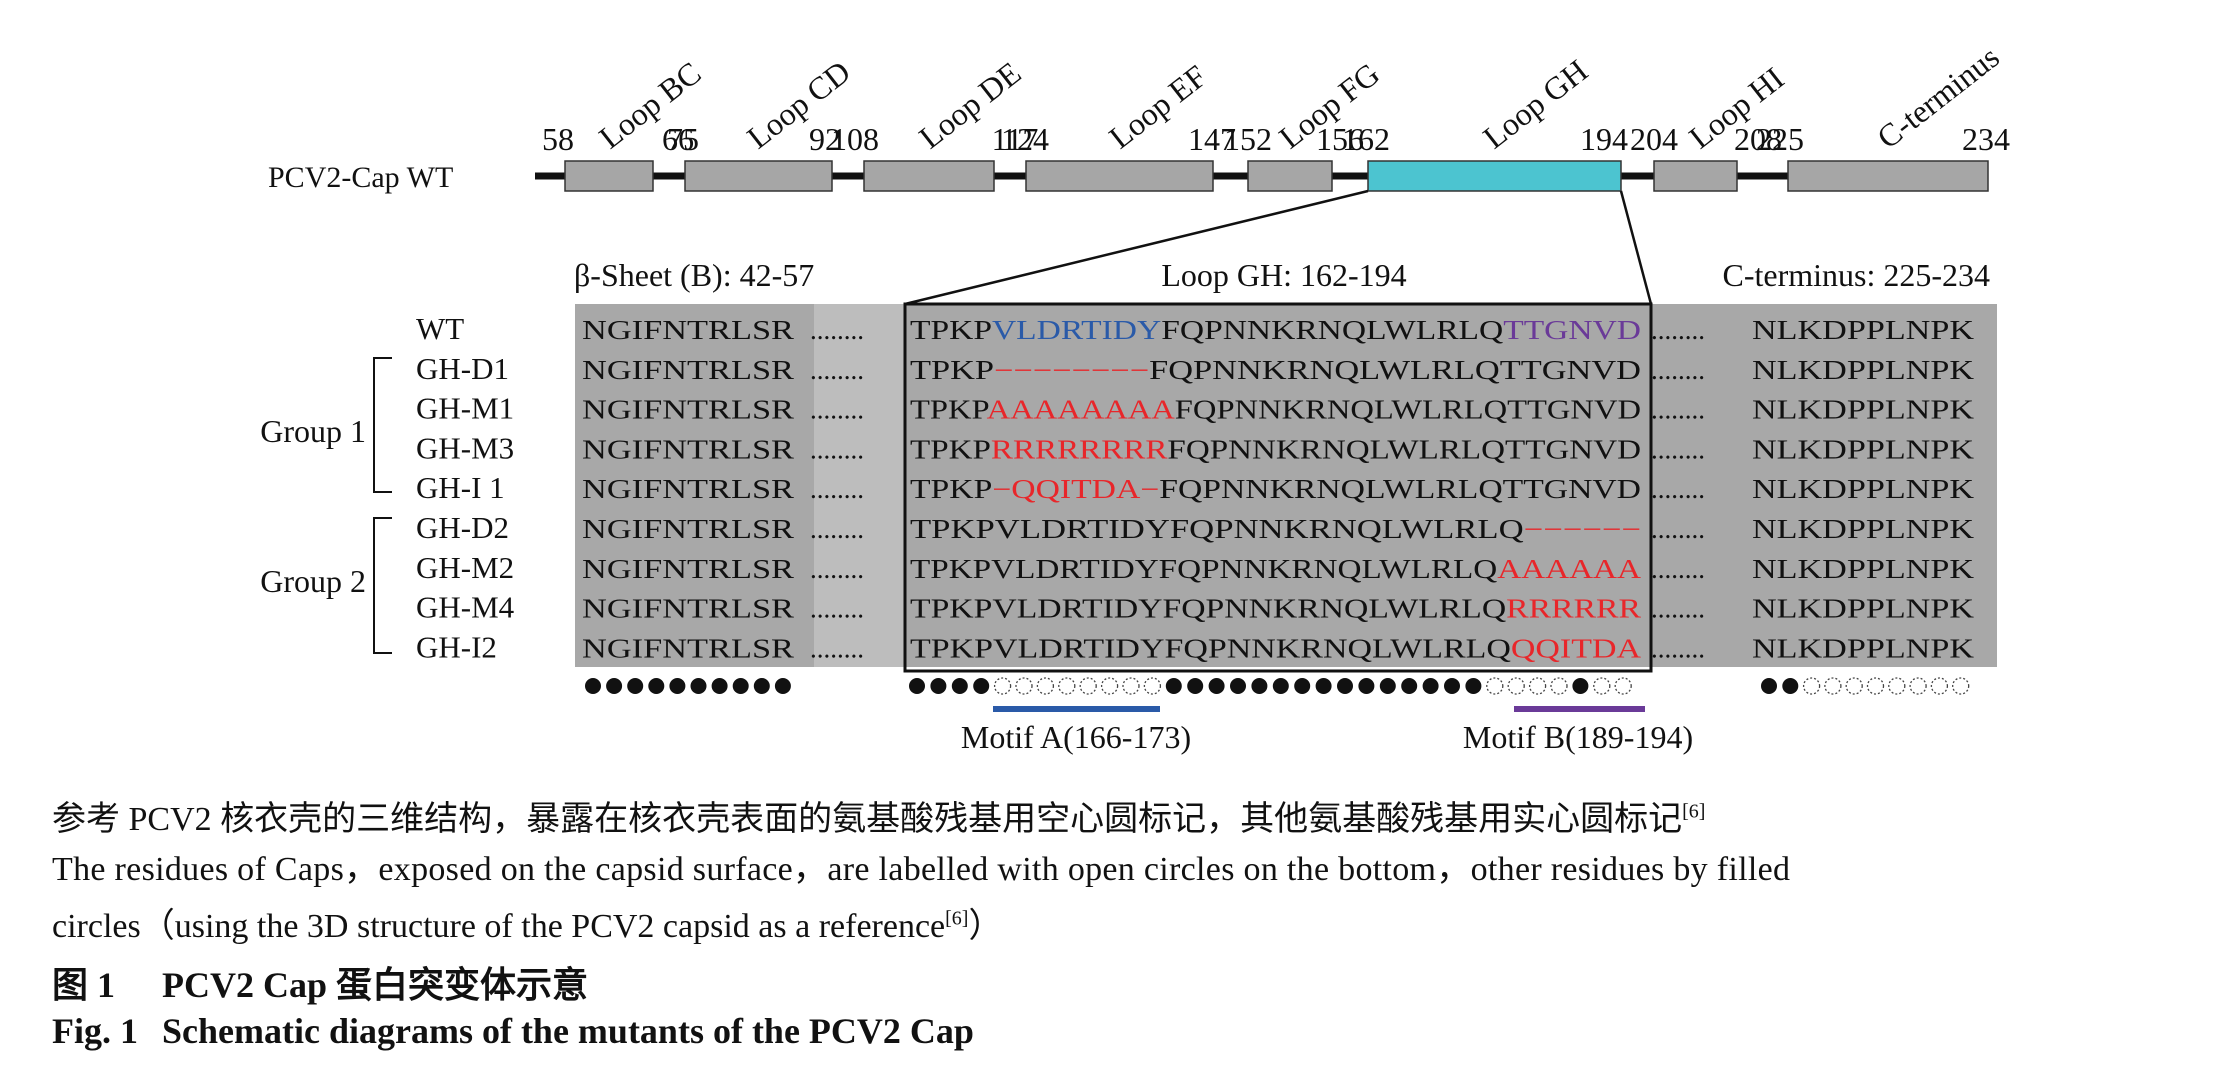  What do you see at coordinates (465, 567) in the screenshot?
I see `row-name-label: GH-M2` at bounding box center [465, 567].